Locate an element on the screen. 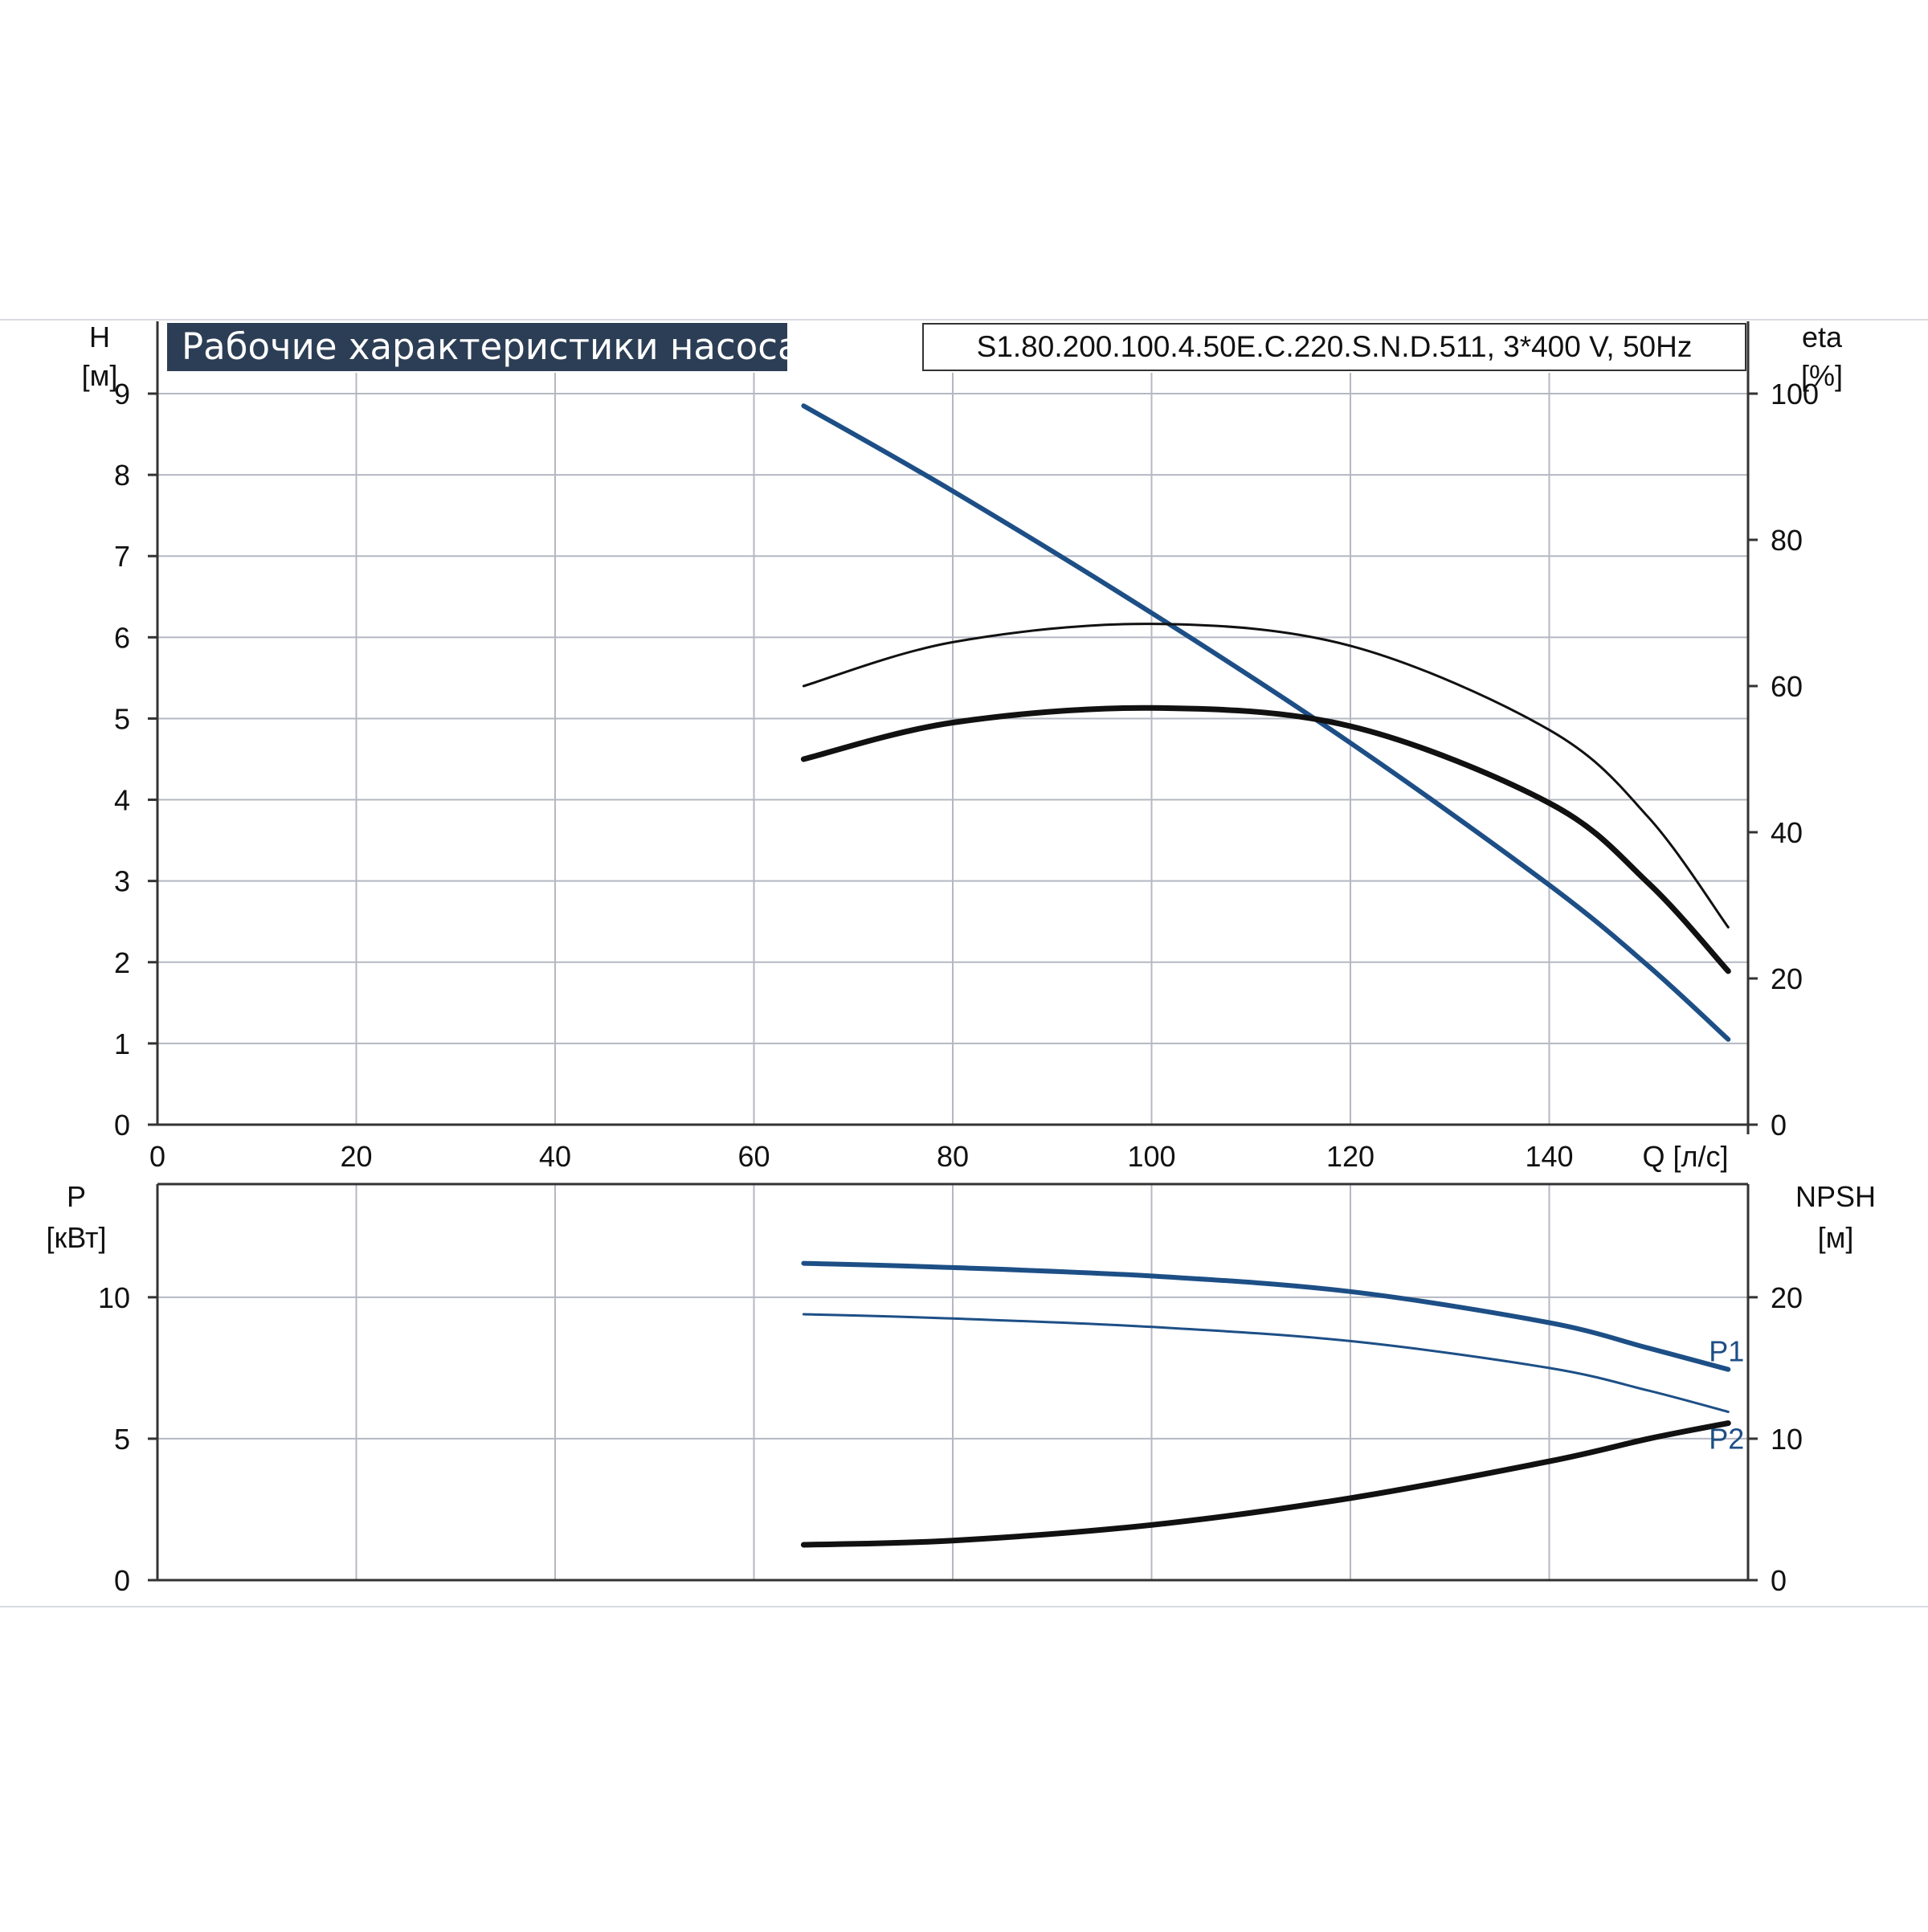  bottom-ylabel-right-2: [м] is located at coordinates (1836, 1238).